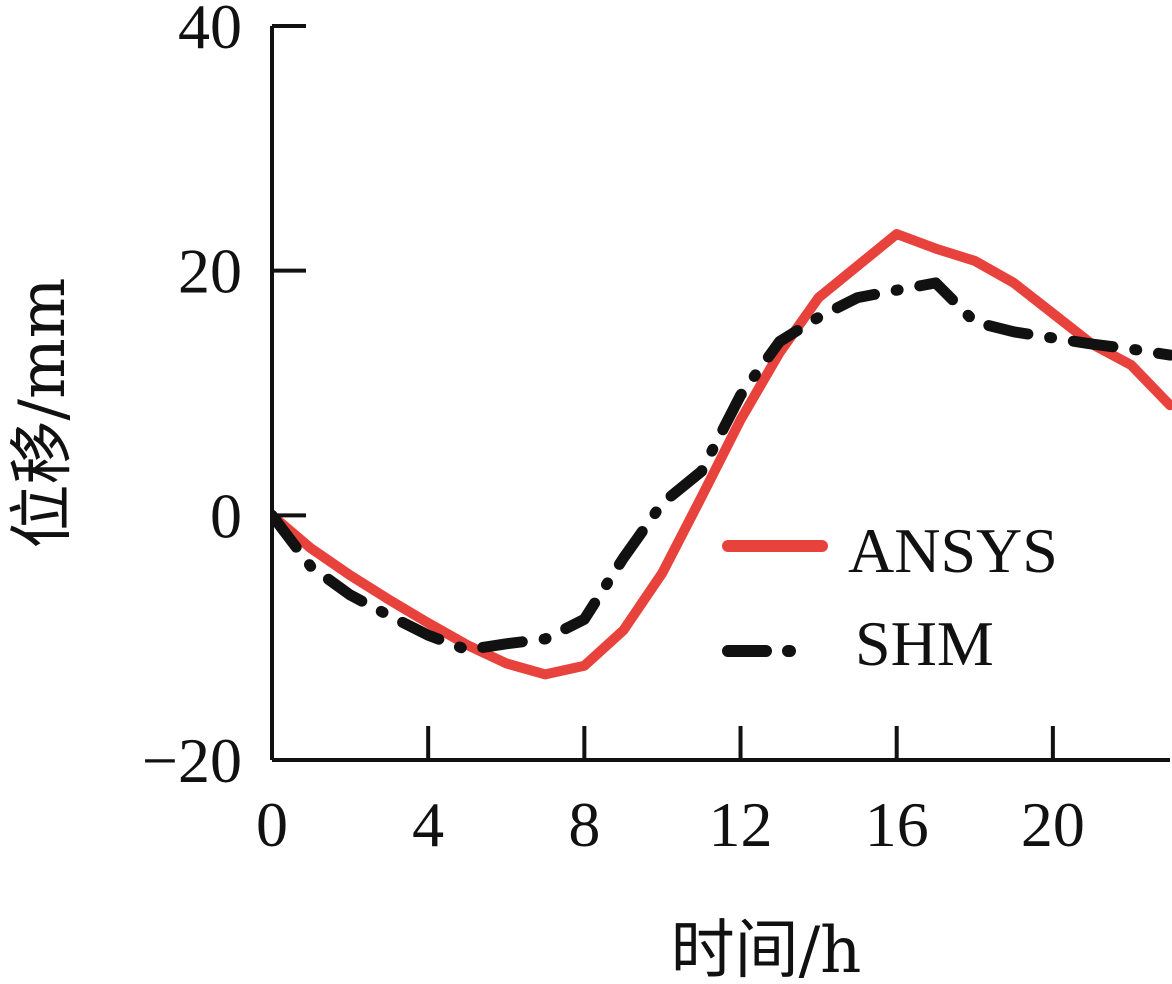 Image resolution: width=1172 pixels, height=984 pixels. I want to click on legend-ansys-label: ANSYS, so click(953, 550).